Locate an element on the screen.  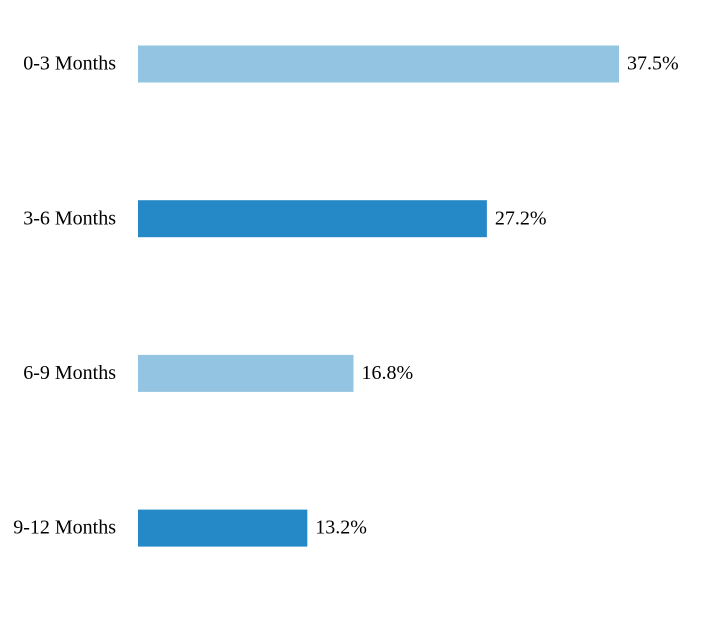
category-label: 3-6 Months is located at coordinates (69, 218).